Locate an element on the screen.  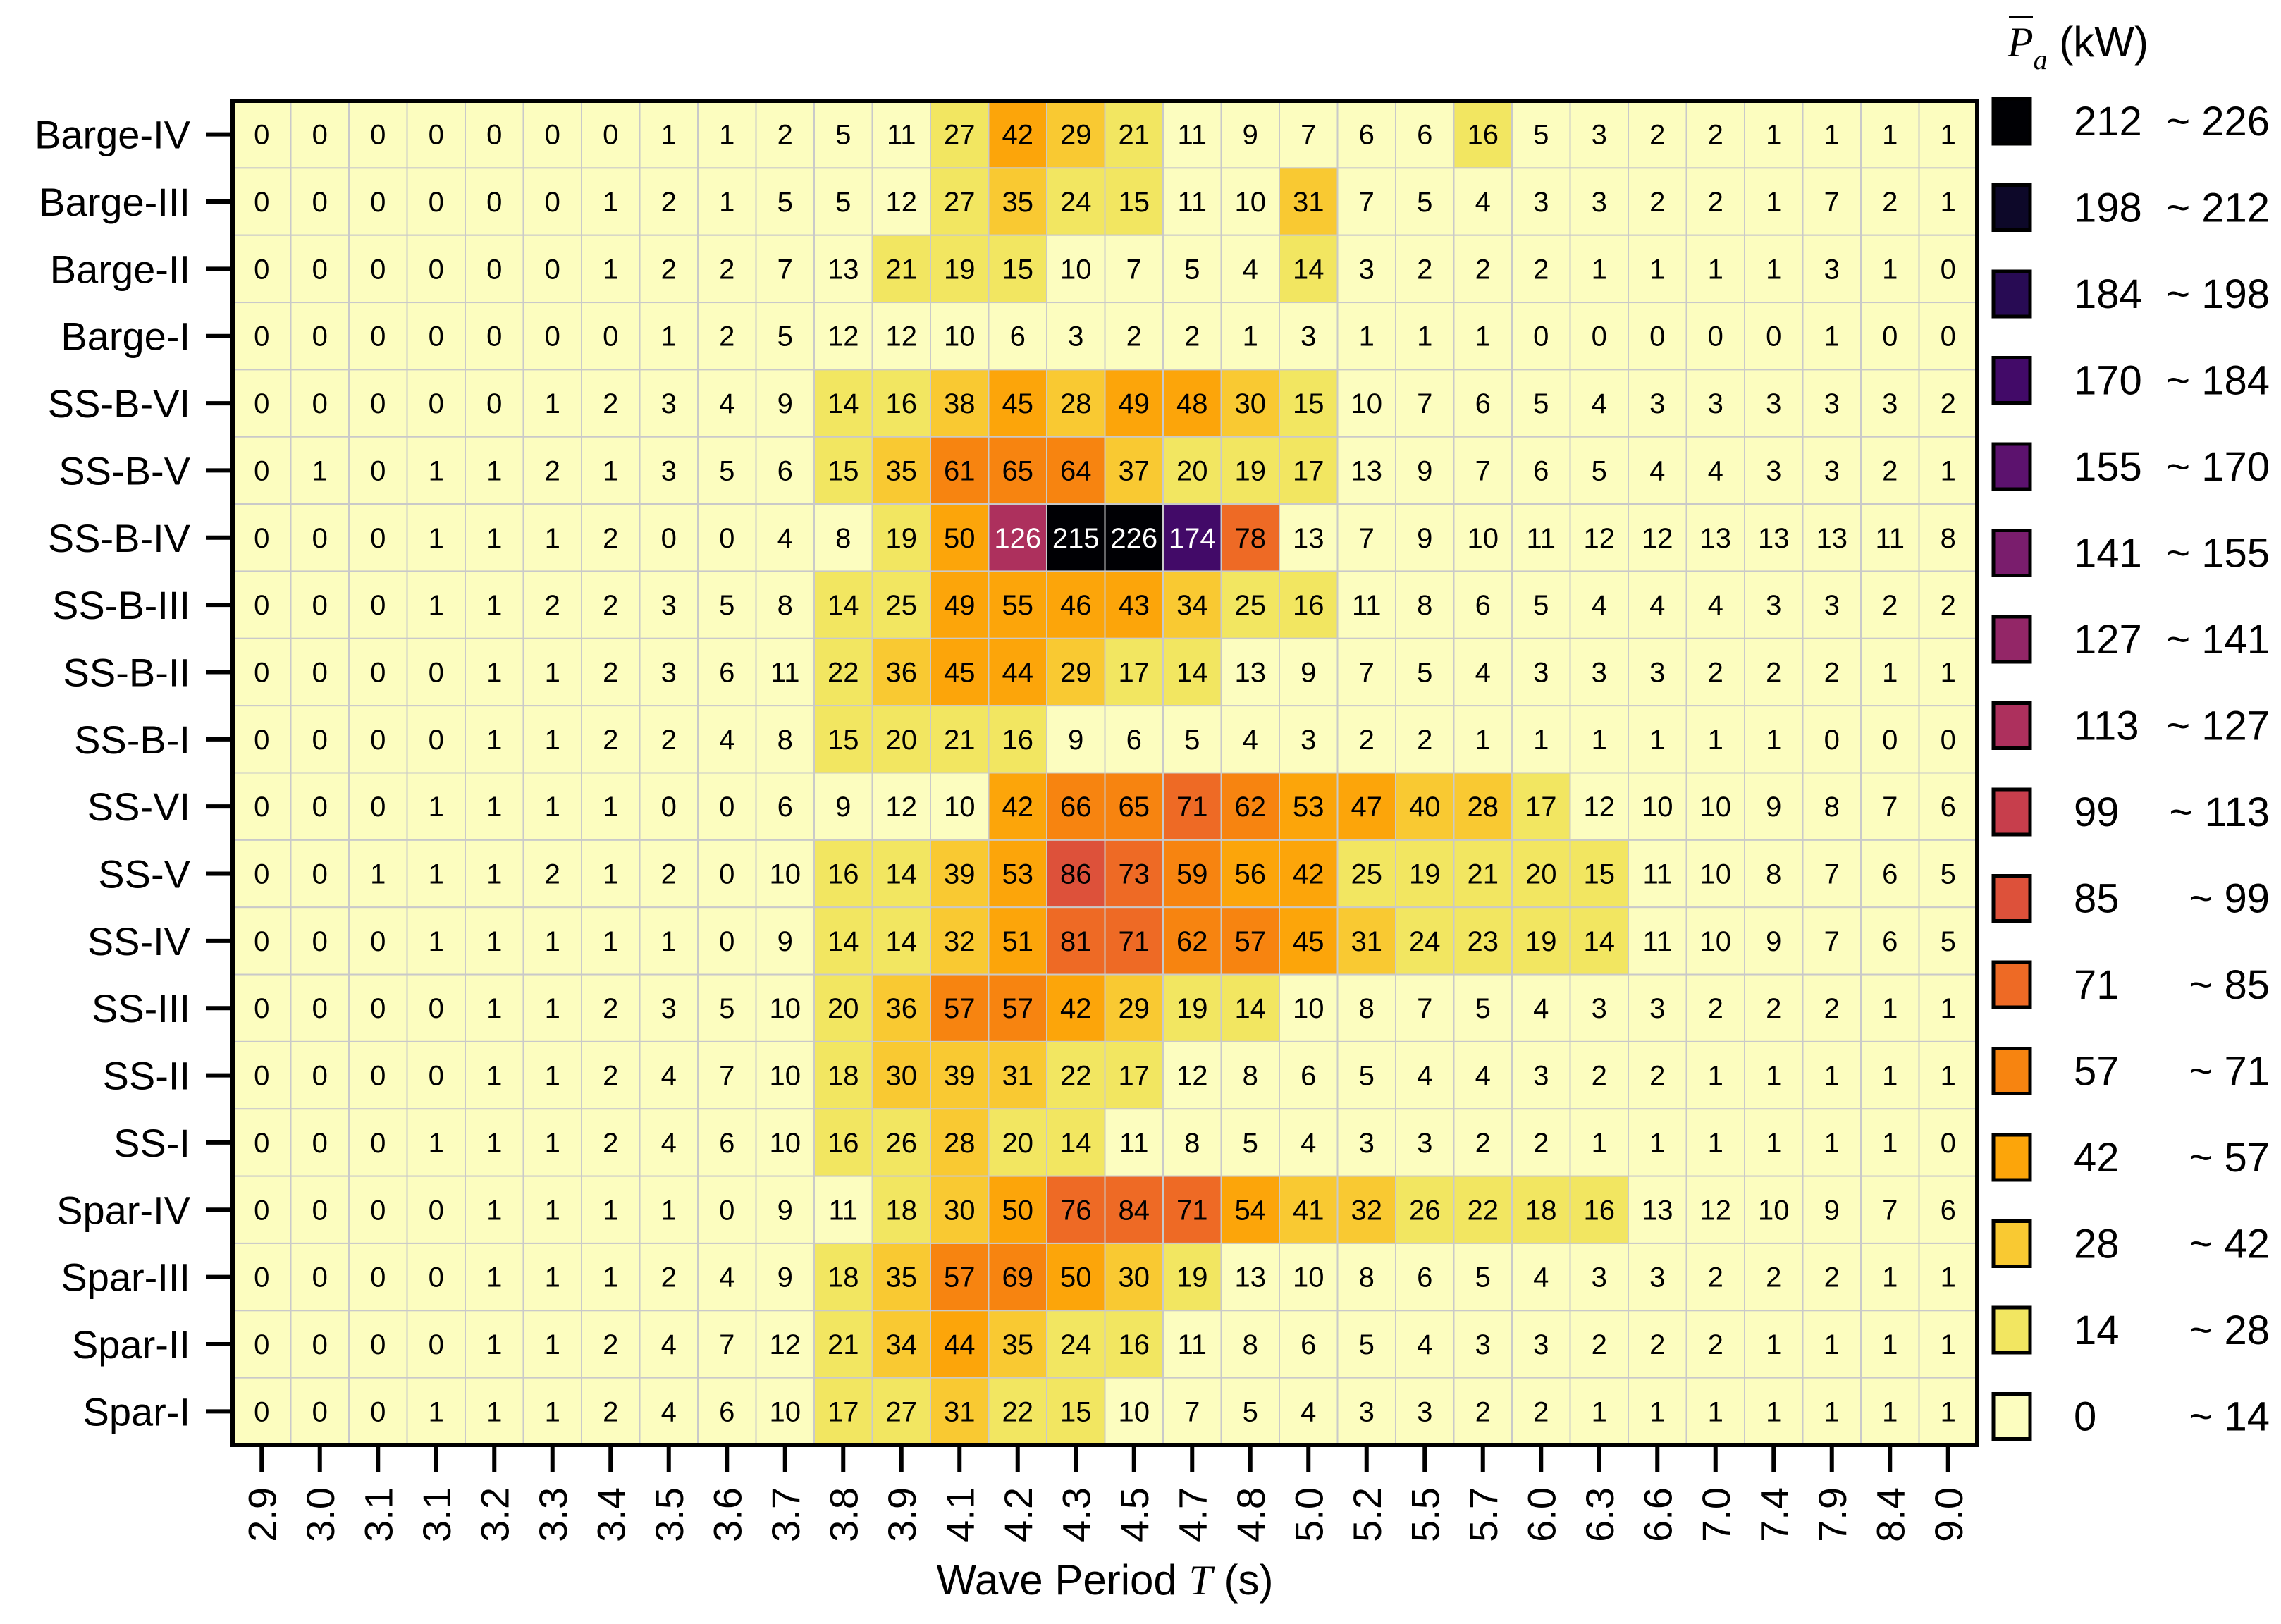
cell-value-label: 19 is located at coordinates (1192, 1278).